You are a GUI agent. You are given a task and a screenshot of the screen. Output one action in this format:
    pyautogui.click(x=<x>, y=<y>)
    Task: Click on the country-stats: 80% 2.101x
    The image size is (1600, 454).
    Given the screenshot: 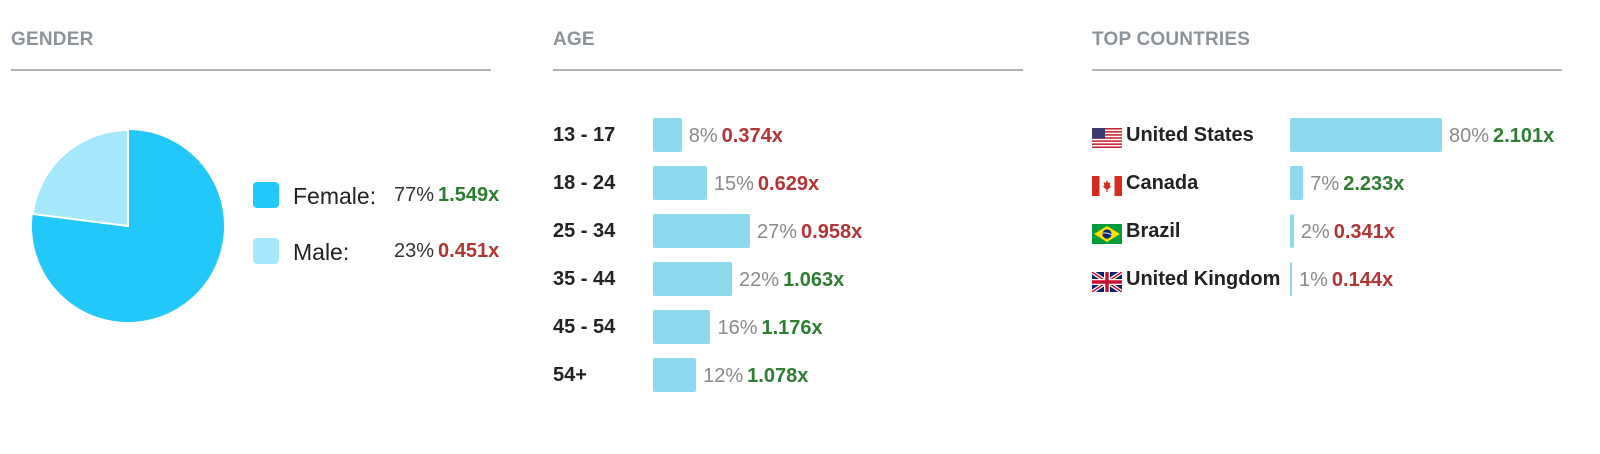 What is the action you would take?
    pyautogui.click(x=1501, y=136)
    